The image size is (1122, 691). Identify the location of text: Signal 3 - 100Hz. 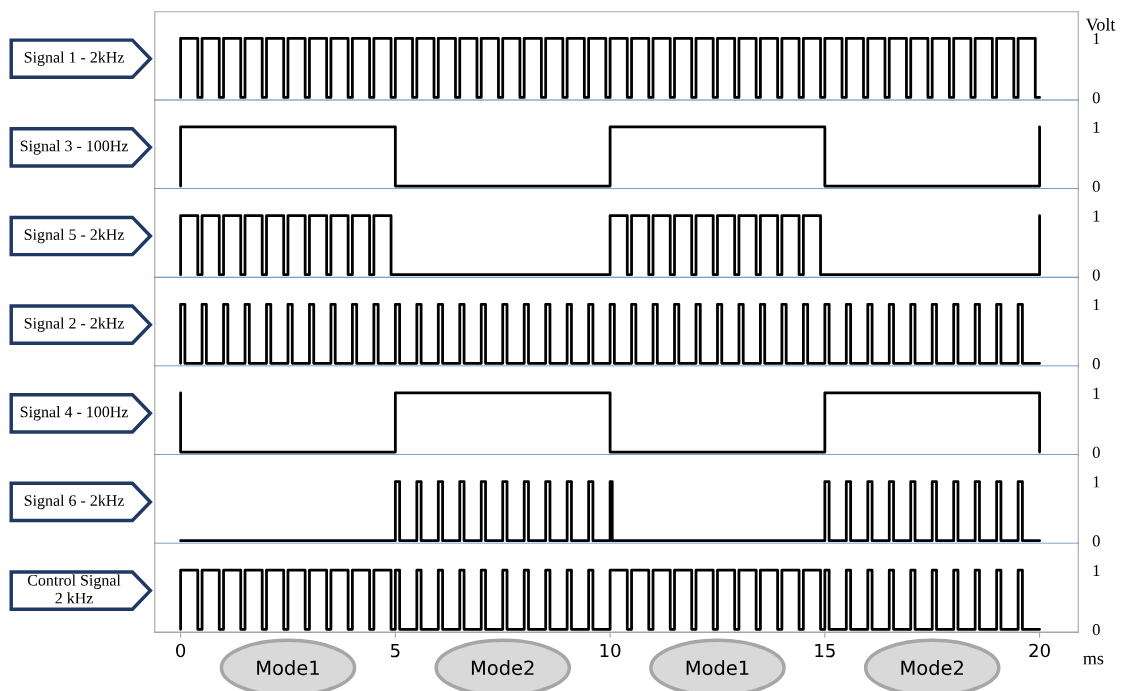
(74, 147).